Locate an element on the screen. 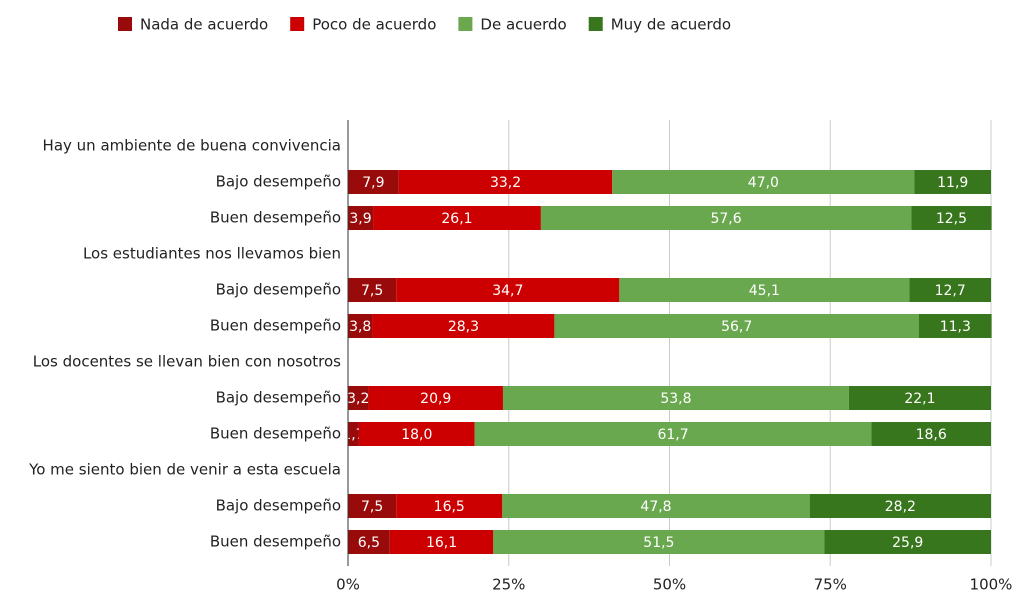 The image size is (1016, 593). value-label: 20,9 is located at coordinates (435, 399).